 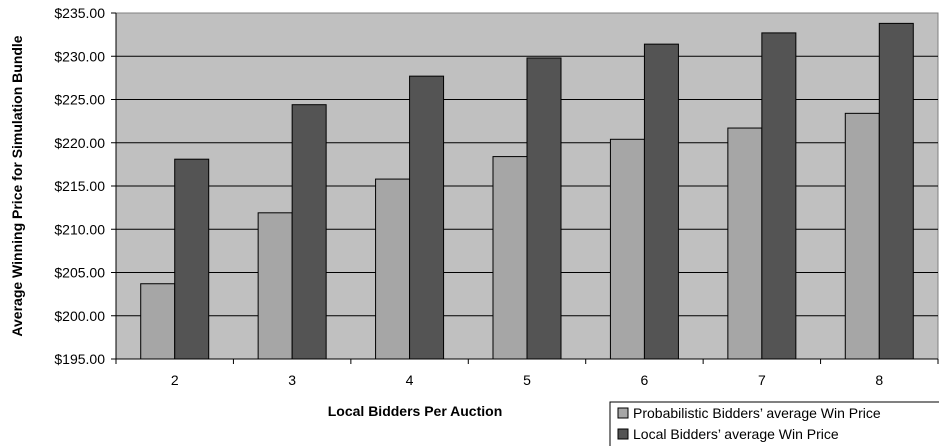 What do you see at coordinates (79, 100) in the screenshot?
I see `y-tick-label: $225.00` at bounding box center [79, 100].